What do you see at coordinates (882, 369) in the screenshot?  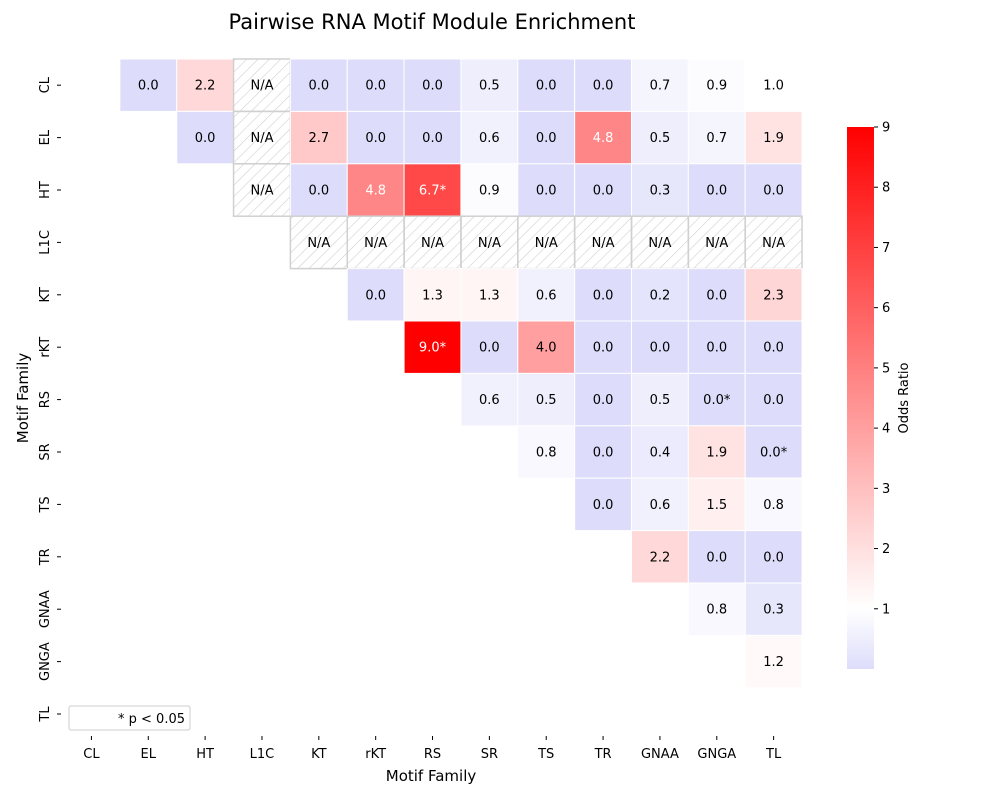 I see `colorbar-ticks: 1 2 3 4 5 6 7 8 9` at bounding box center [882, 369].